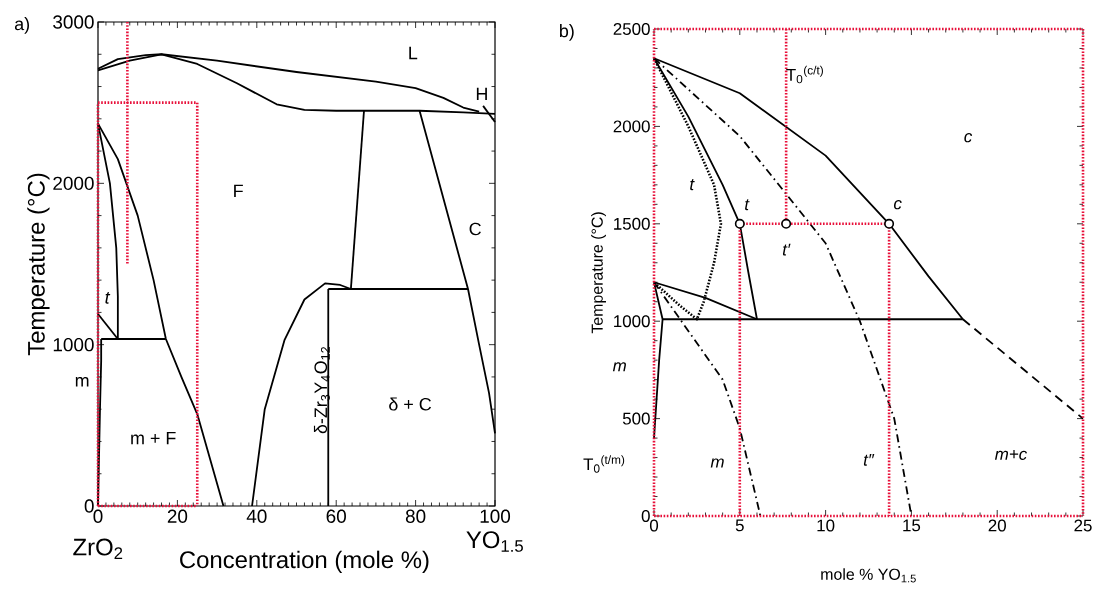  Describe the element at coordinates (494, 541) in the screenshot. I see `text: YO$_{1.5}$` at that location.